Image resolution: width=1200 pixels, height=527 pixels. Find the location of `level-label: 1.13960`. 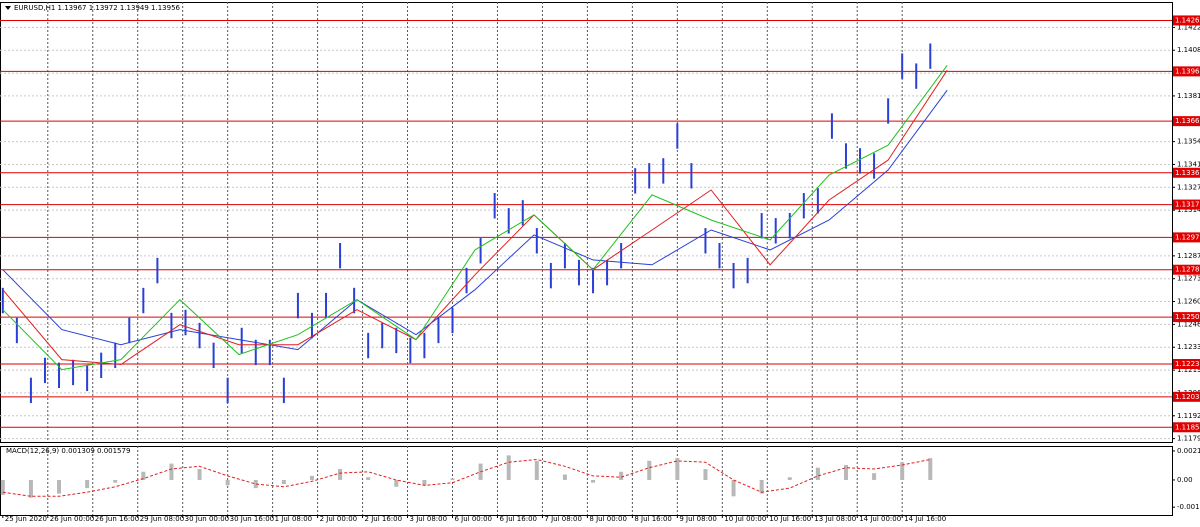

level-label: 1.13960 is located at coordinates (1187, 71).